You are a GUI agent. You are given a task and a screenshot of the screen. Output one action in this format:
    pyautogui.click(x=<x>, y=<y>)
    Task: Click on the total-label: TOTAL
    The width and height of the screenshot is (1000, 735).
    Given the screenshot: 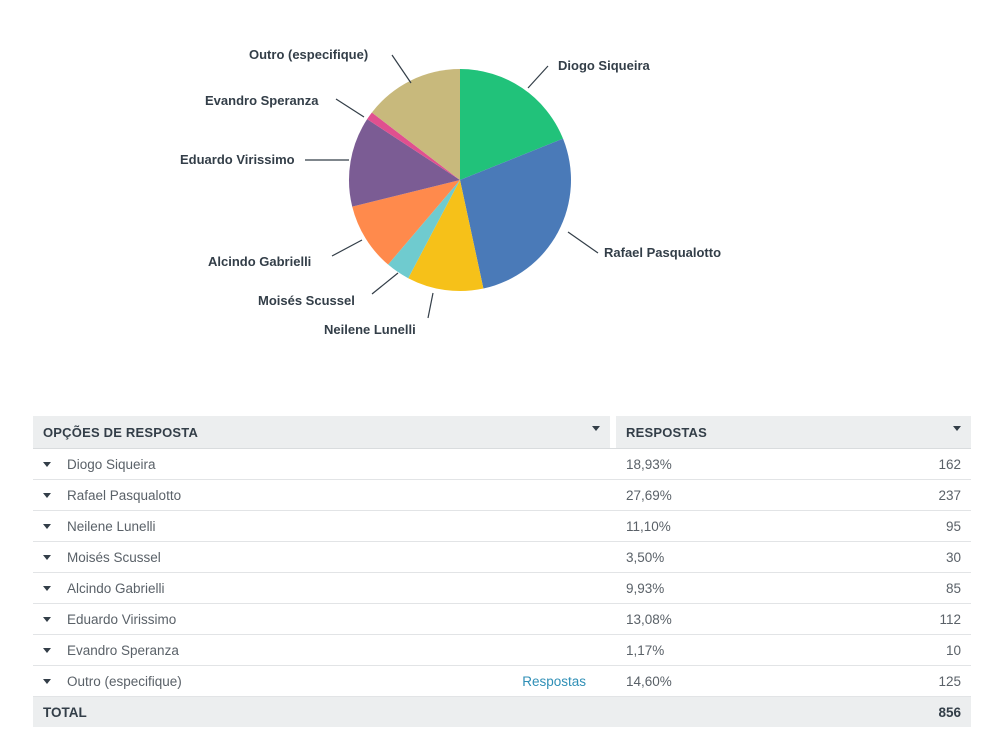 What is the action you would take?
    pyautogui.click(x=423, y=711)
    